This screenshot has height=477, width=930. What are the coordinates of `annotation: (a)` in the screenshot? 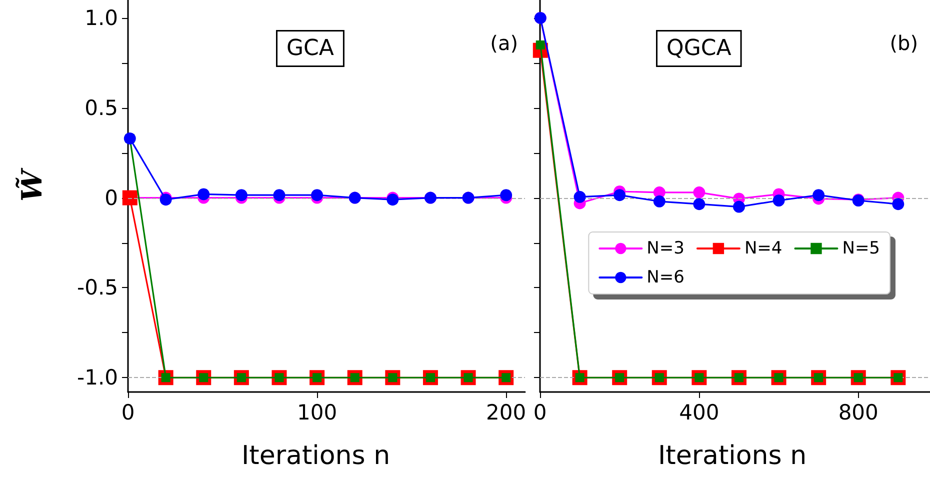 It's located at (504, 43).